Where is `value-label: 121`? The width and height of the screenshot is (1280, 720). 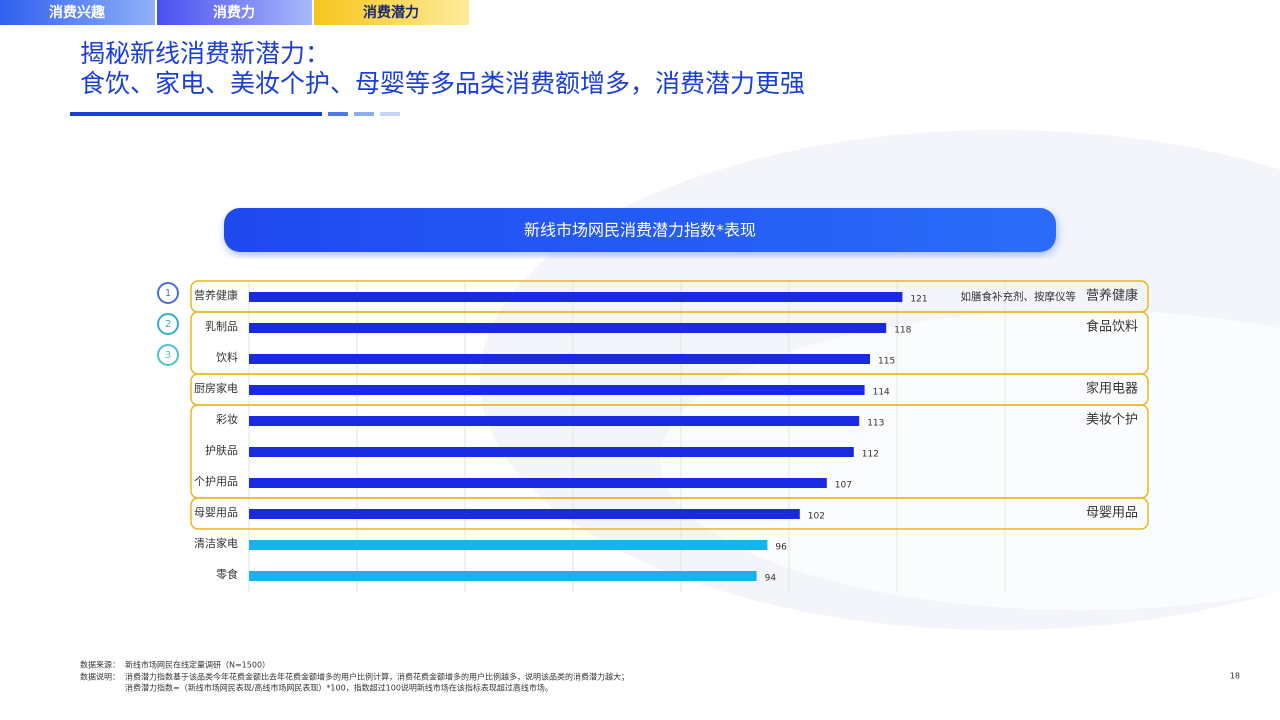
value-label: 121 is located at coordinates (918, 300).